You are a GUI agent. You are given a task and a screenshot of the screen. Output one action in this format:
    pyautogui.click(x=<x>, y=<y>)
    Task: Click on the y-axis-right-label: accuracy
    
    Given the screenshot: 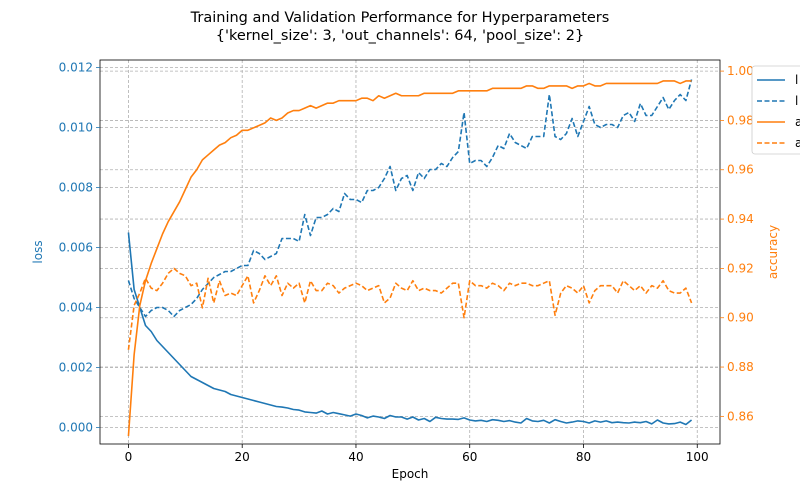 What is the action you would take?
    pyautogui.click(x=773, y=252)
    